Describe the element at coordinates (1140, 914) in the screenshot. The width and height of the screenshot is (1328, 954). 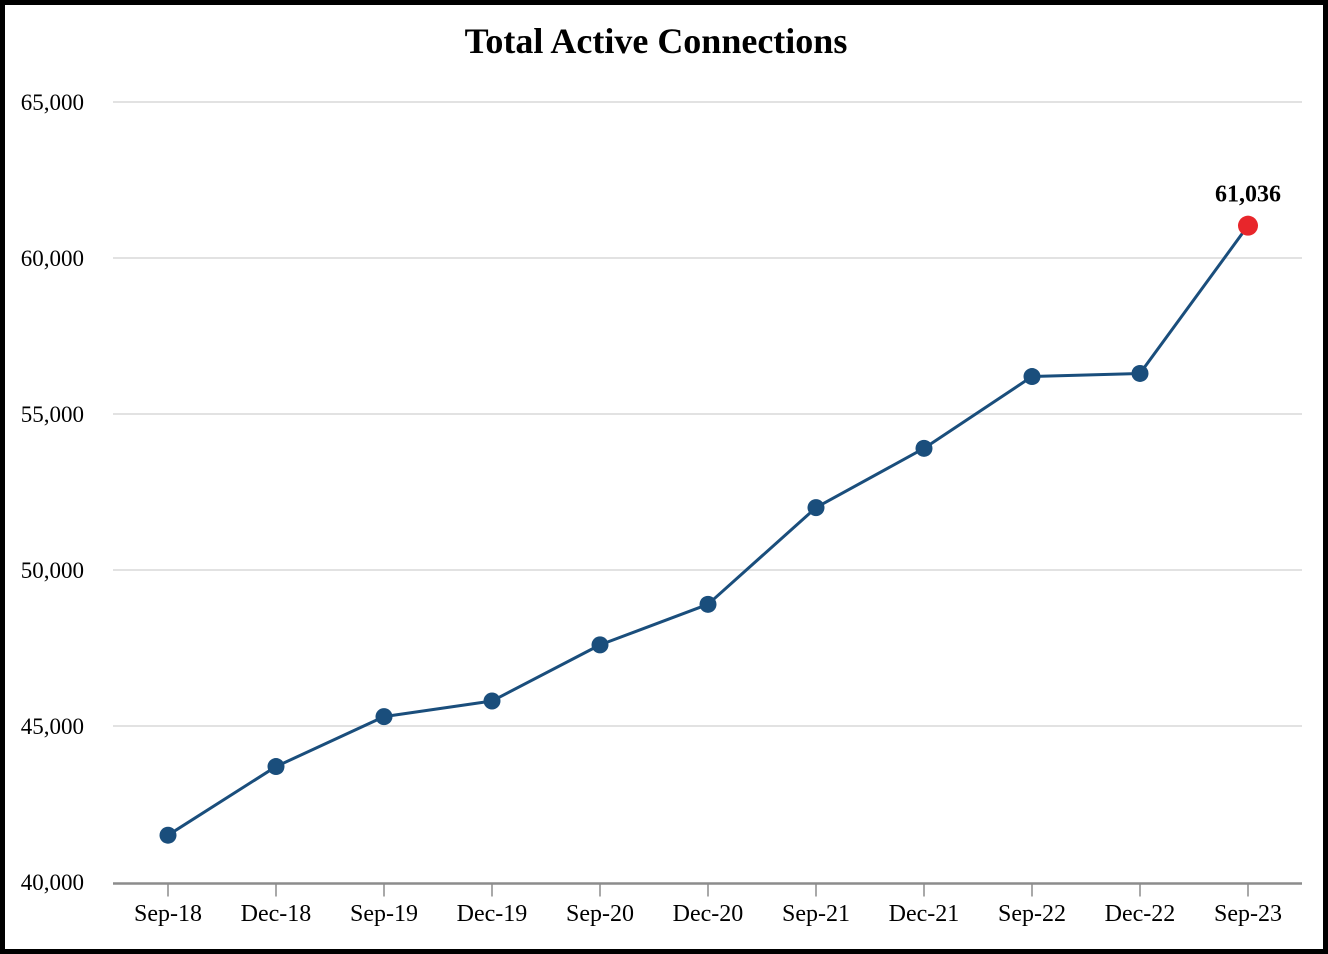
I see `x-axis-tick-label: Dec-22` at that location.